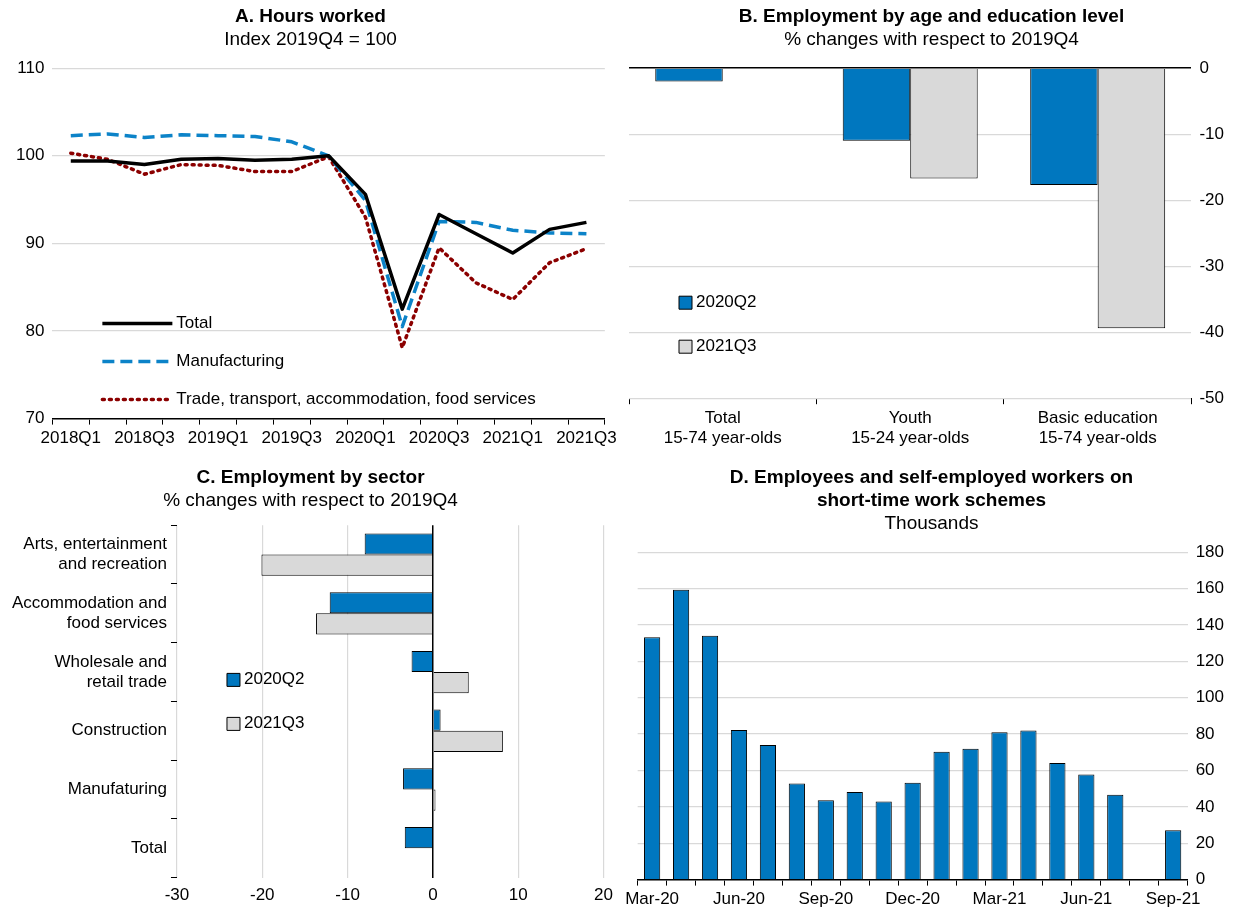  I want to click on legend-label: Total, so click(194, 323).